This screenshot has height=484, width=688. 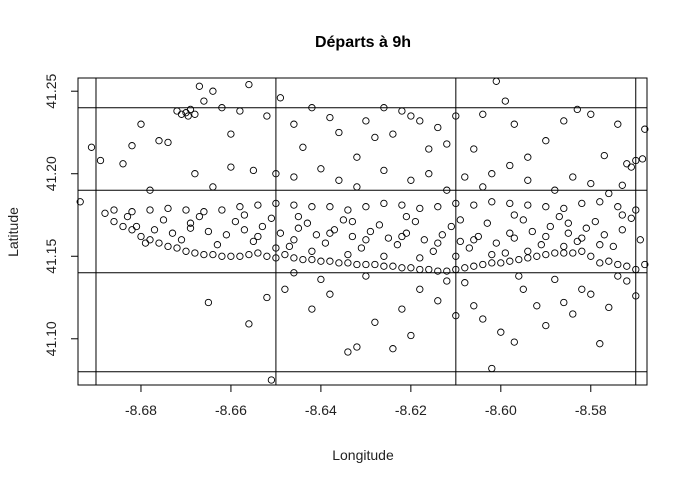 What do you see at coordinates (51, 90) in the screenshot?
I see `y-tick-label: 41.25` at bounding box center [51, 90].